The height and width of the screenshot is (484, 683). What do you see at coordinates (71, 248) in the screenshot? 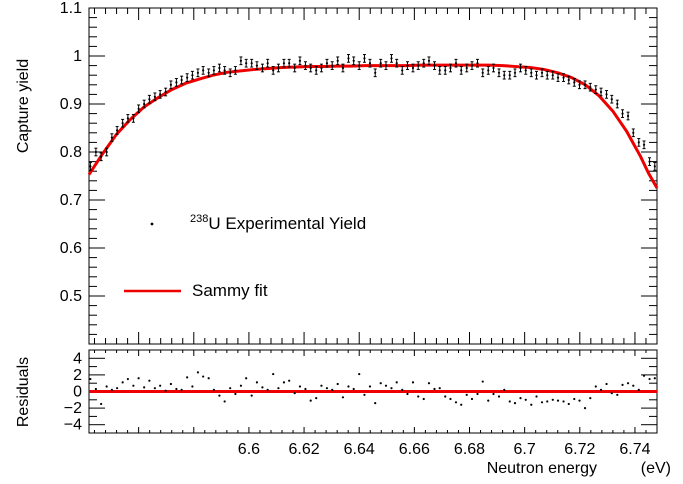
I see `y-tick-label: 0.6` at bounding box center [71, 248].